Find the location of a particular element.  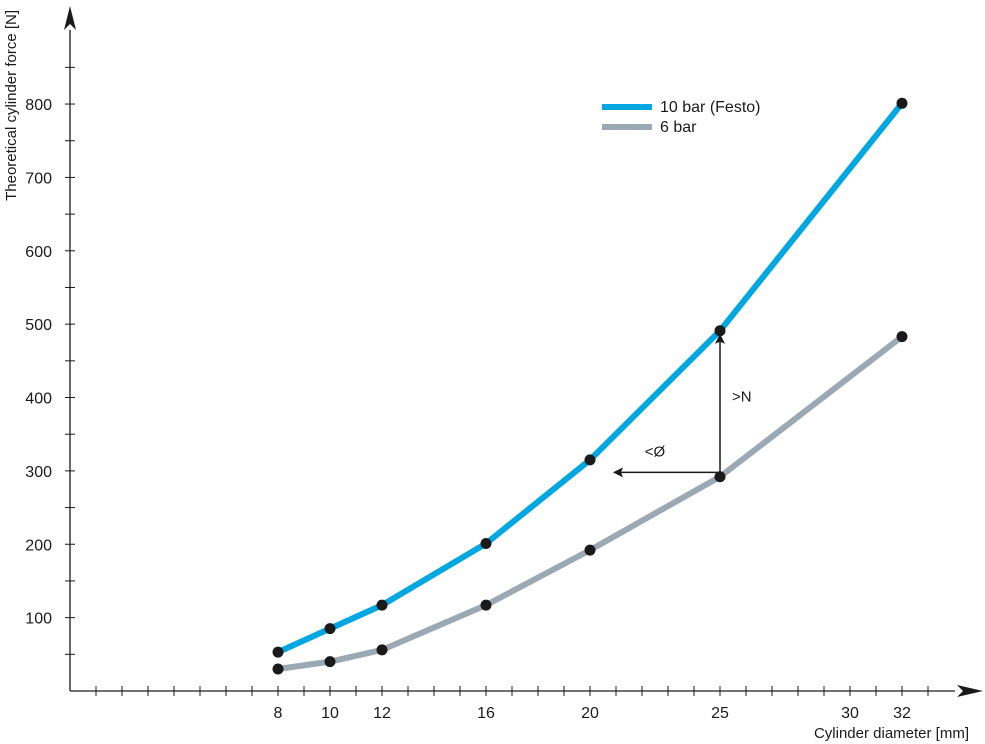

x-tick-label: 20 is located at coordinates (590, 713).